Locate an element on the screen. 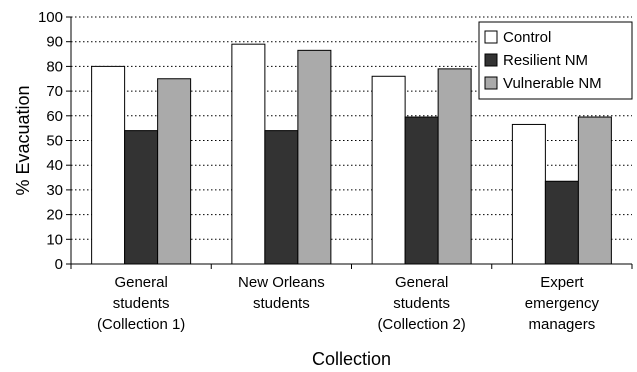  x-tick-label-line: (Collection 2) is located at coordinates (421, 324).